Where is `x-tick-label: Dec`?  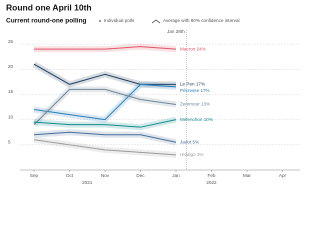
x-tick-label: Dec is located at coordinates (140, 175).